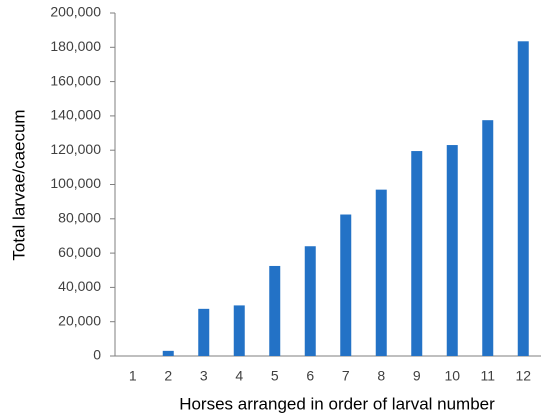 The width and height of the screenshot is (550, 419). Describe the element at coordinates (310, 376) in the screenshot. I see `x-tick-label: 6` at that location.